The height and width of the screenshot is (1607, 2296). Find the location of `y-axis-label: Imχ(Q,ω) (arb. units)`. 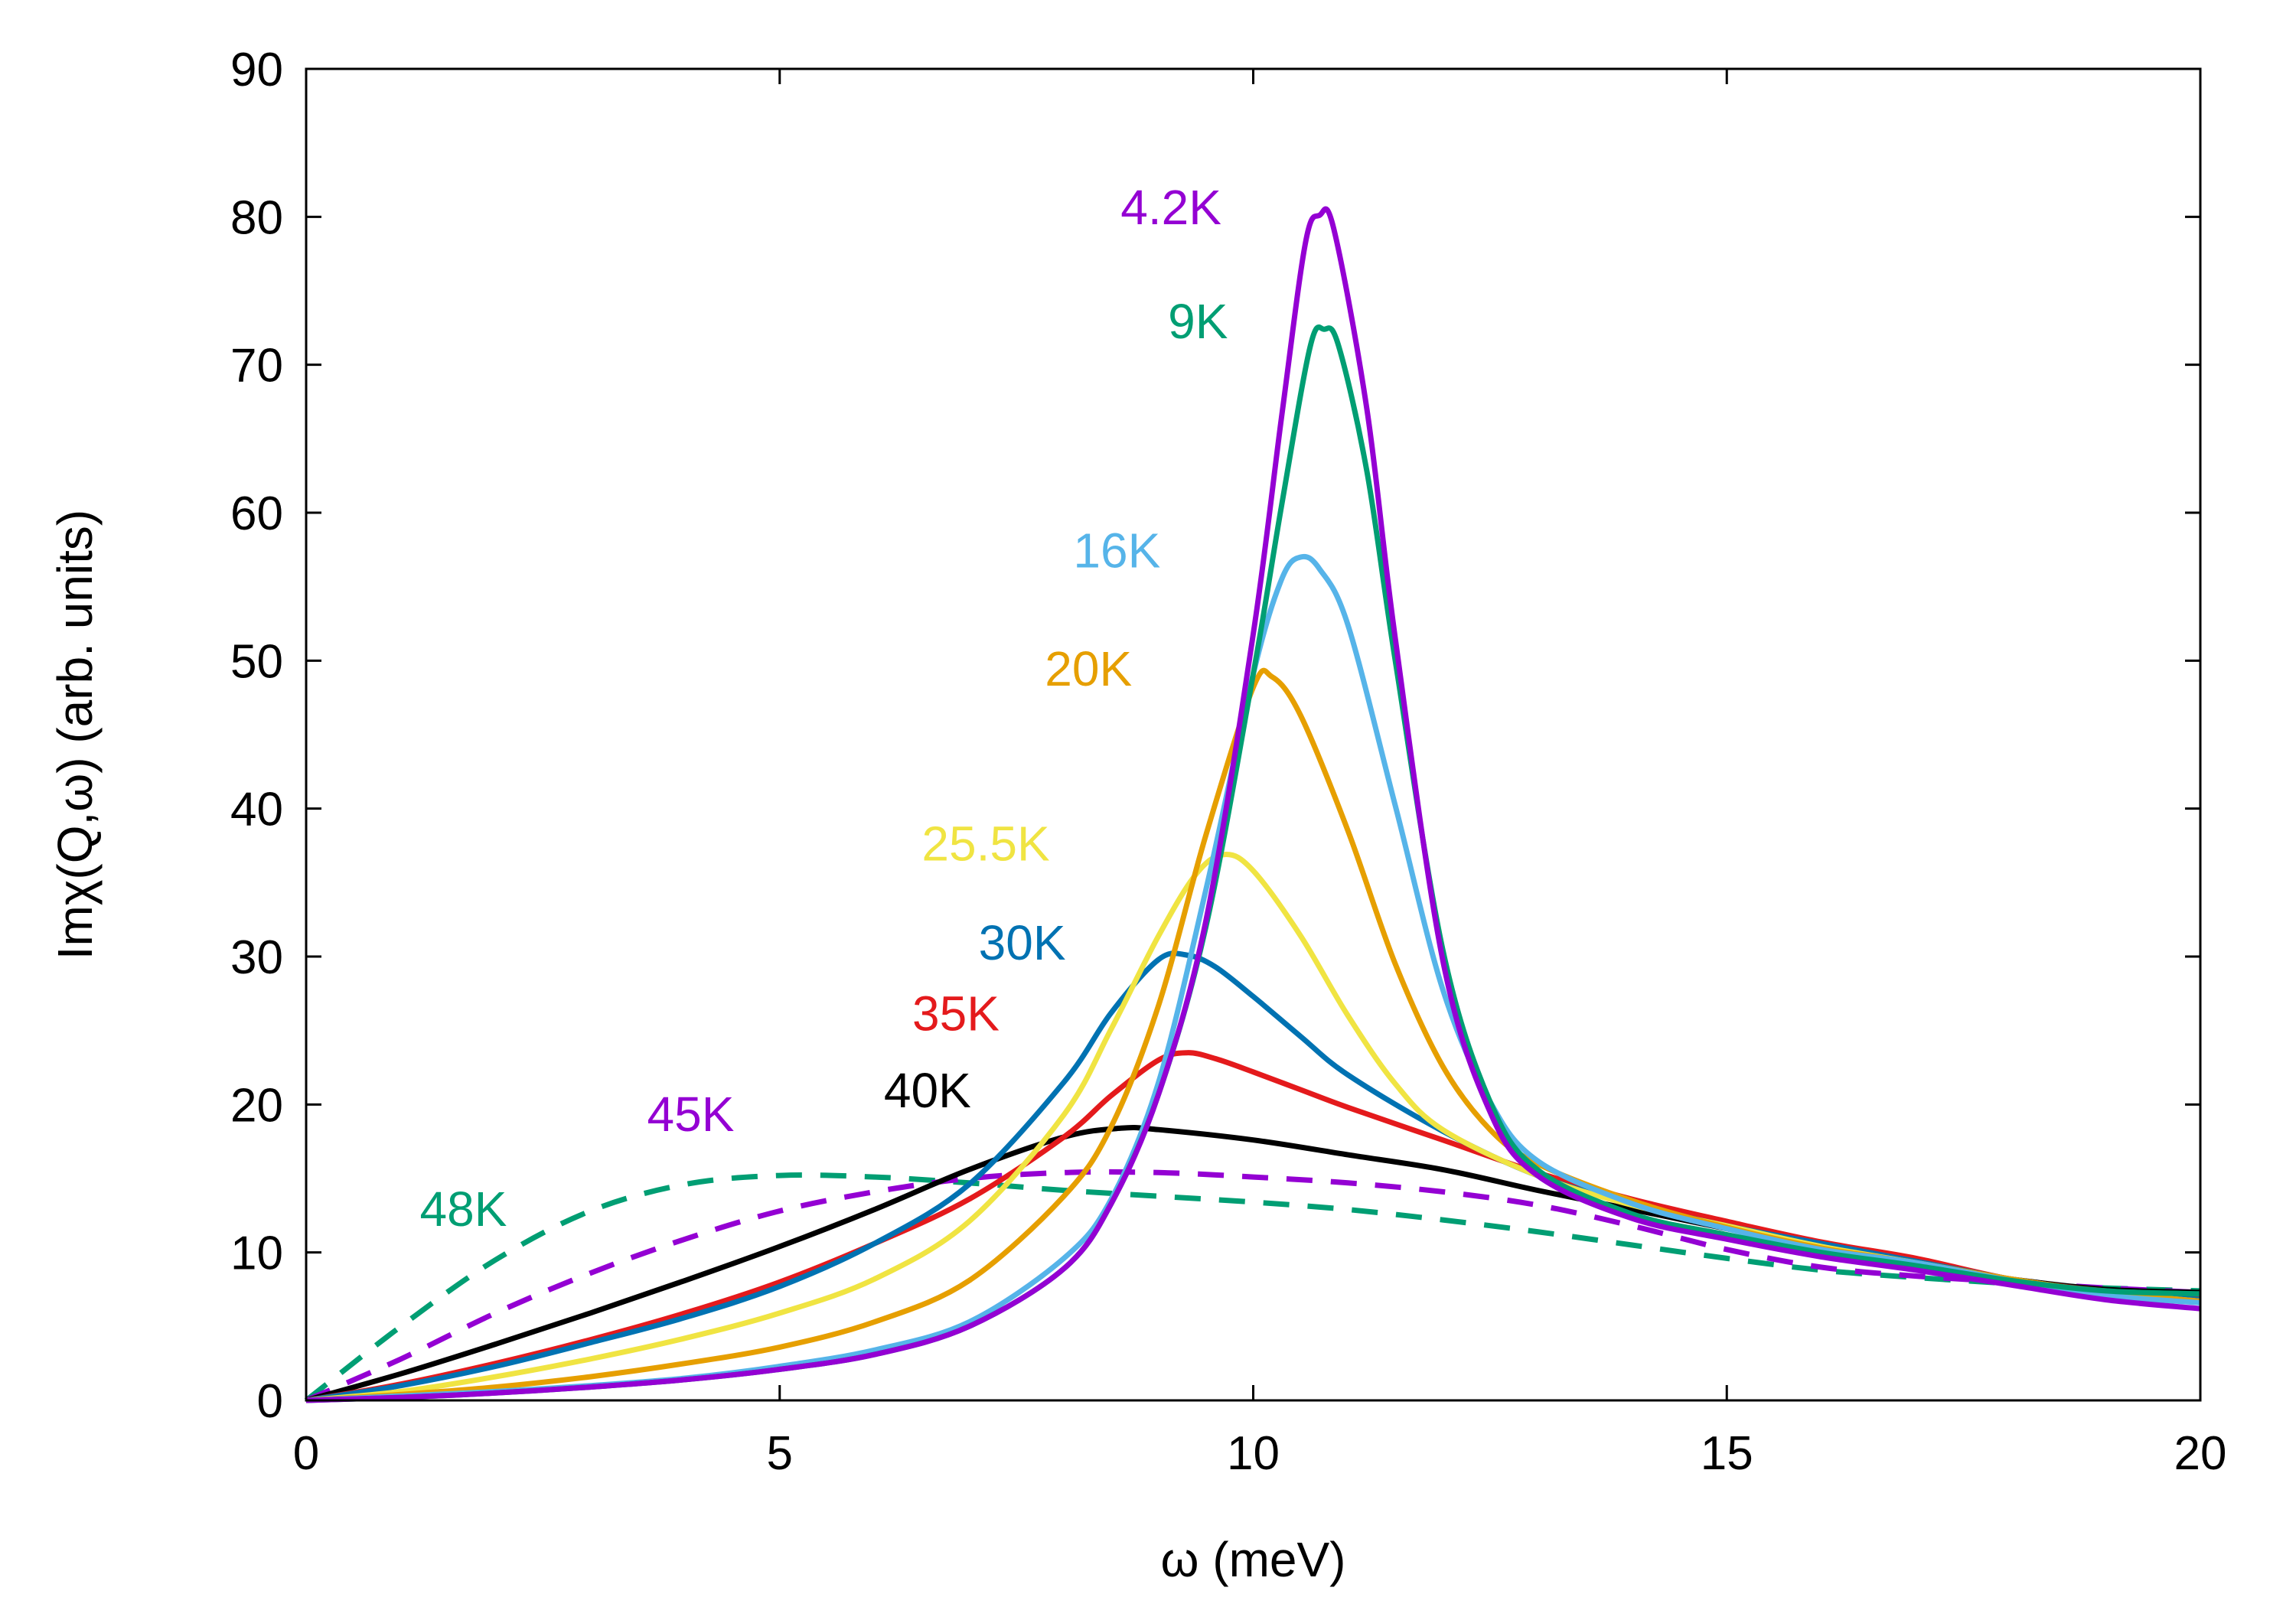

y-axis-label: Imχ(Q,ω) (arb. units) is located at coordinates (75, 735).